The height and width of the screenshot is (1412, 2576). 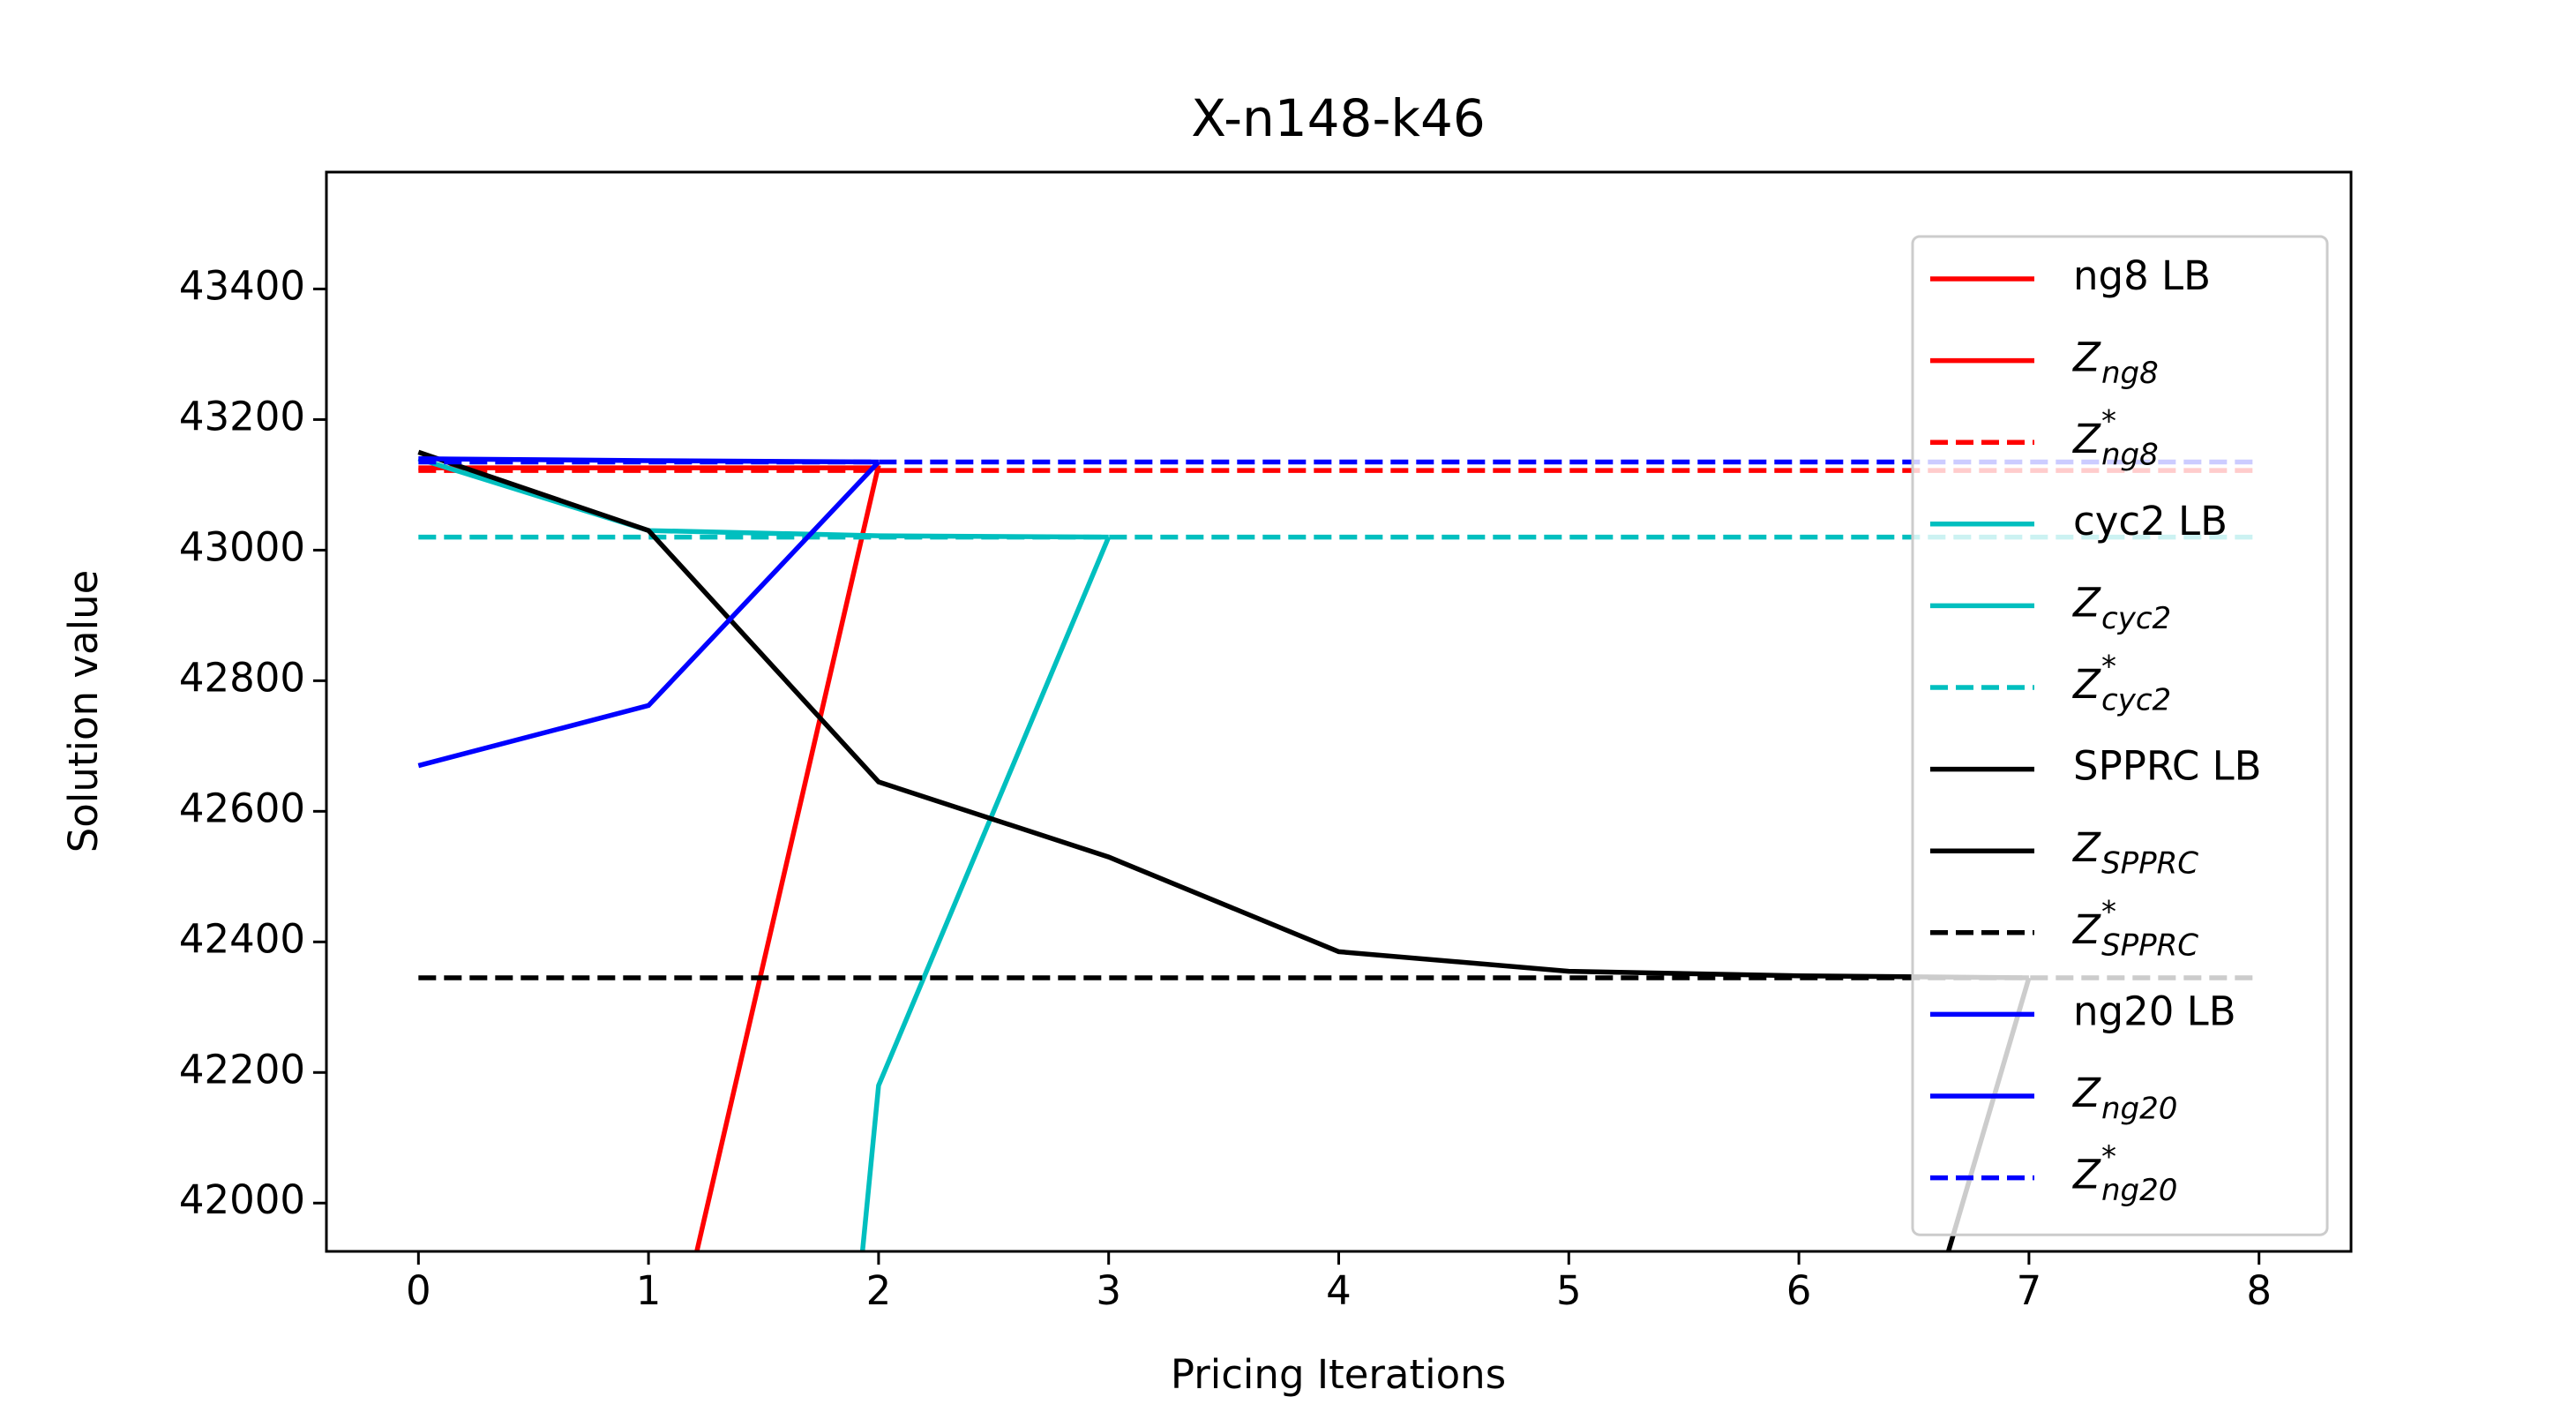 I want to click on y-tick-label: 42200, so click(x=242, y=1069).